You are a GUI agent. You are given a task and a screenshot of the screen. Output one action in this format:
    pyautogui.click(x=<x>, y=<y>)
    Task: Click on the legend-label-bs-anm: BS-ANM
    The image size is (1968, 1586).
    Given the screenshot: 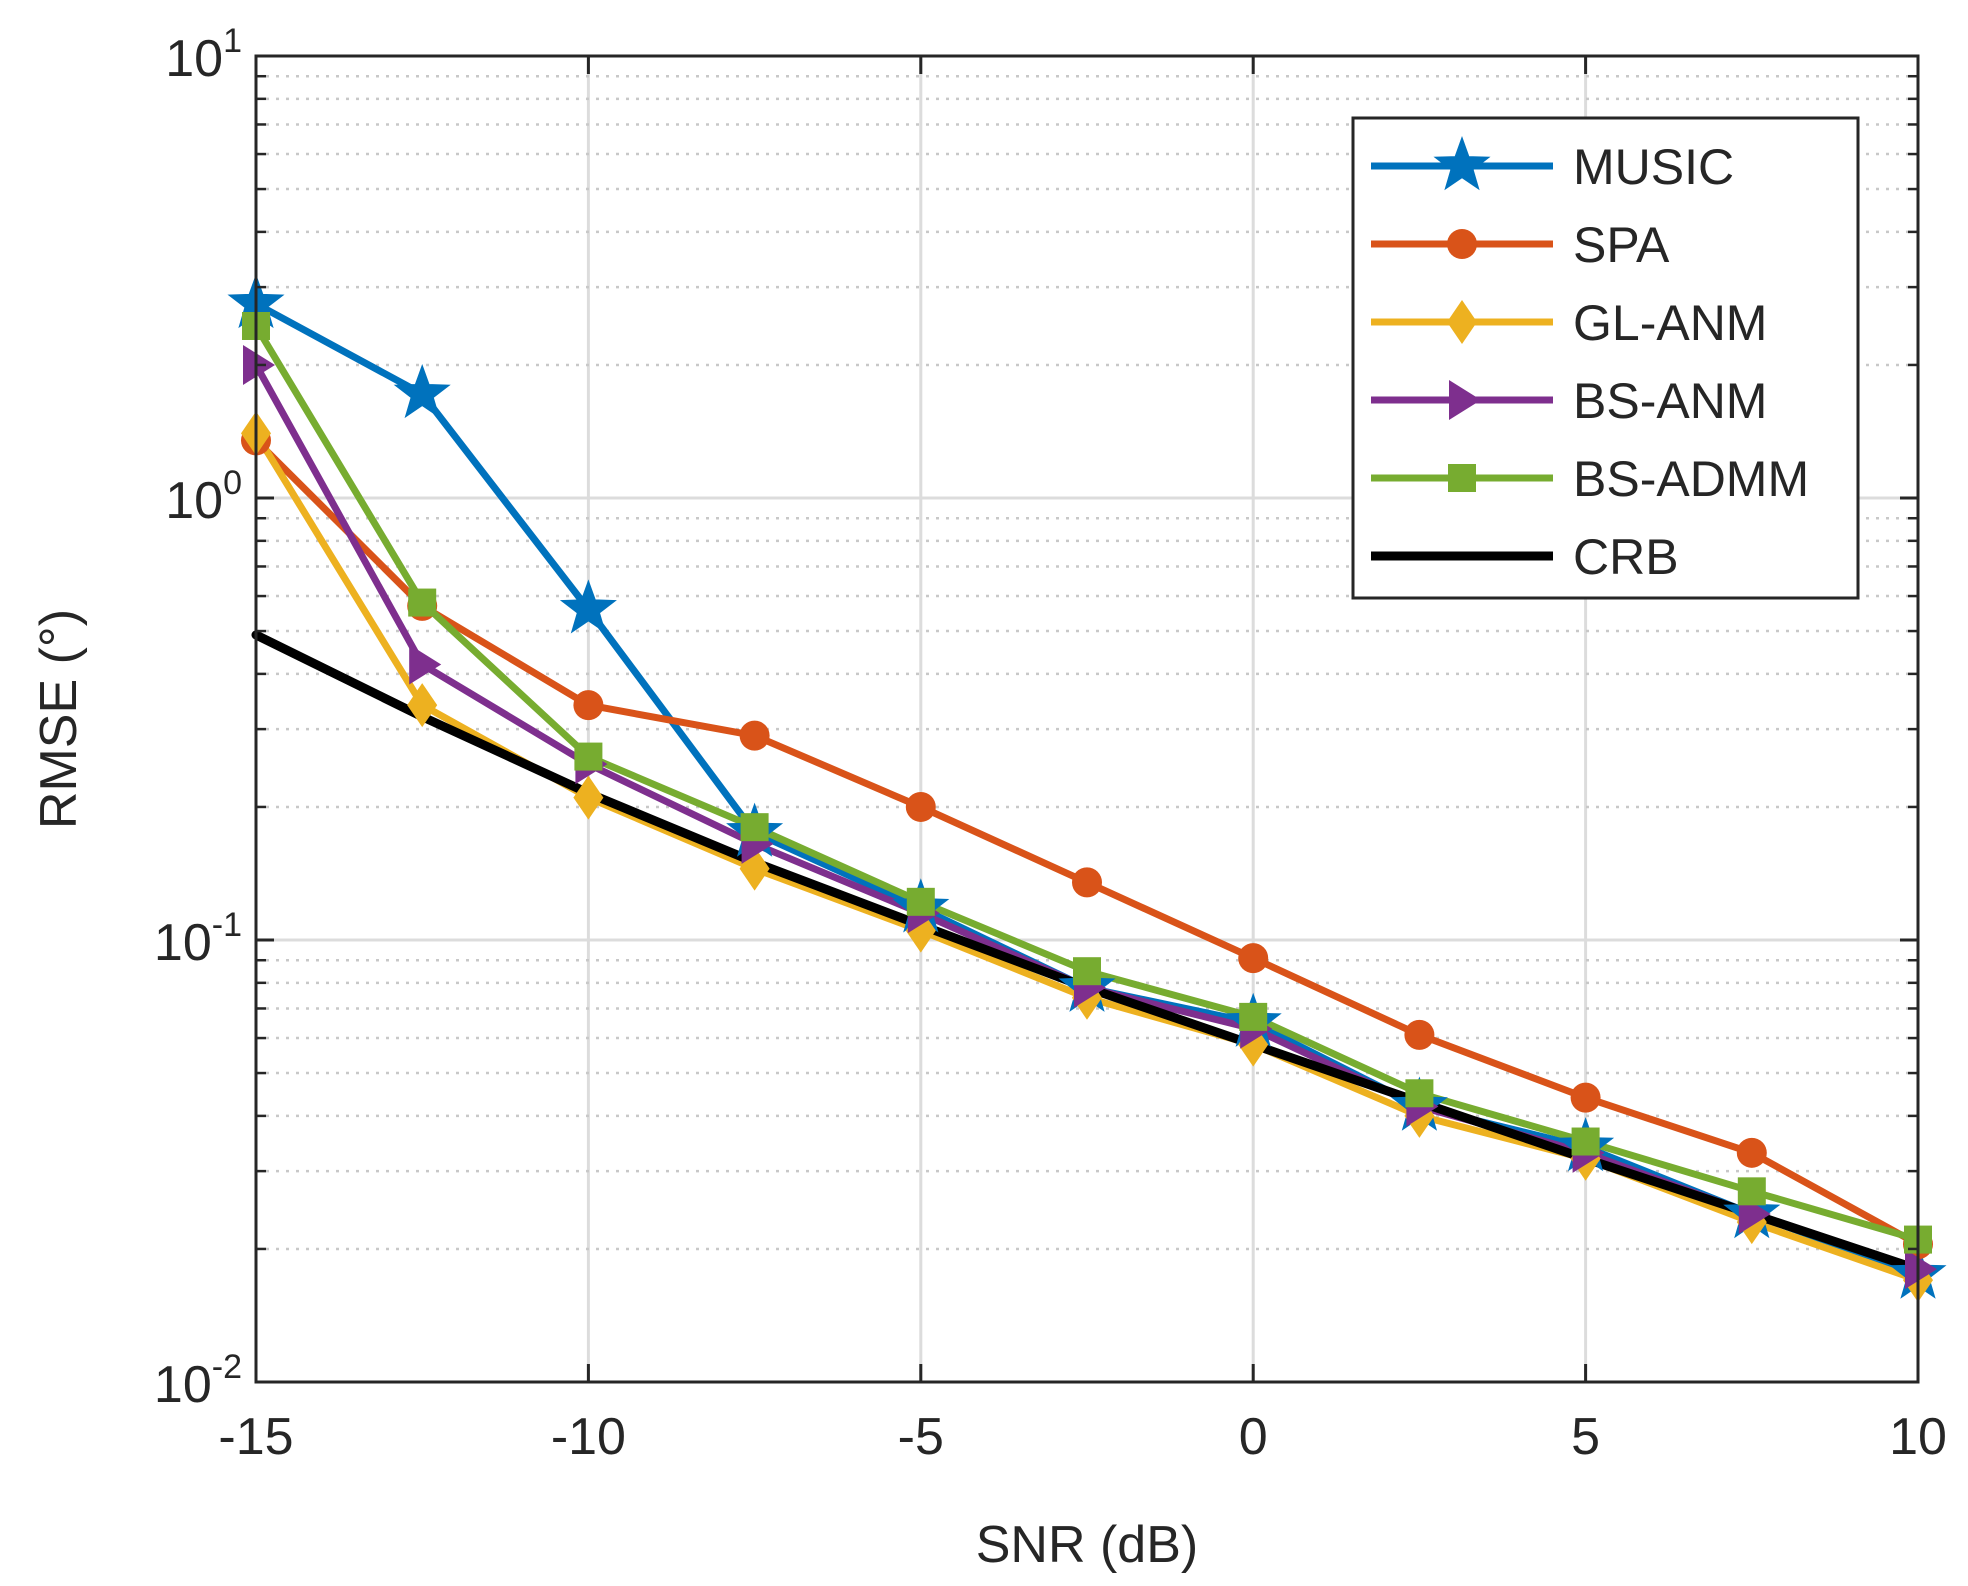 What is the action you would take?
    pyautogui.click(x=1670, y=401)
    